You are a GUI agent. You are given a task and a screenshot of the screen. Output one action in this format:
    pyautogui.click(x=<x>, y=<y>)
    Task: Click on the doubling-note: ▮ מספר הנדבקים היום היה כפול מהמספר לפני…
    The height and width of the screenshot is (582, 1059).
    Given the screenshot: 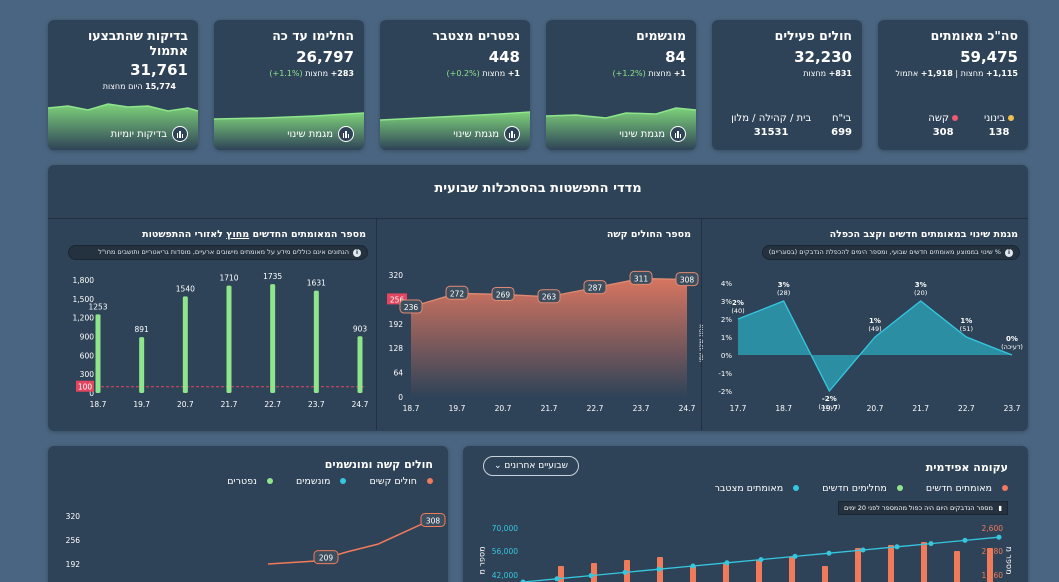 What is the action you would take?
    pyautogui.click(x=923, y=508)
    